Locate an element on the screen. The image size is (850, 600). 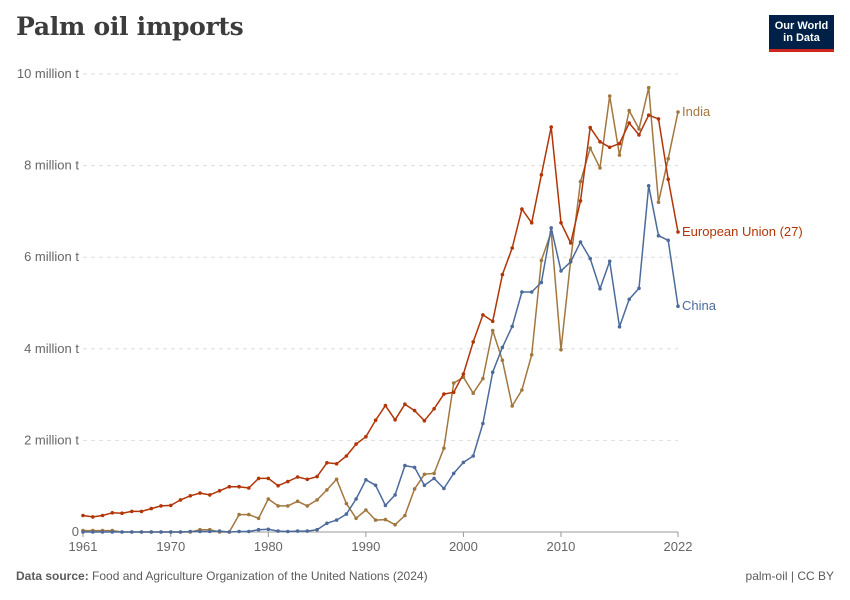
license-text: palm-oil | CC BY is located at coordinates (789, 576).